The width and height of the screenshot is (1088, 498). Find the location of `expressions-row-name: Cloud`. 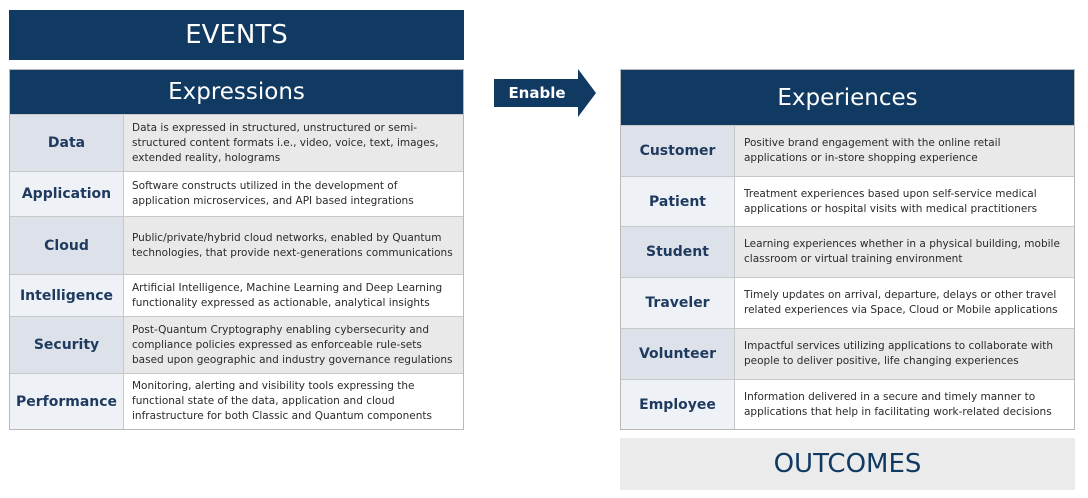

expressions-row-name: Cloud is located at coordinates (67, 245).